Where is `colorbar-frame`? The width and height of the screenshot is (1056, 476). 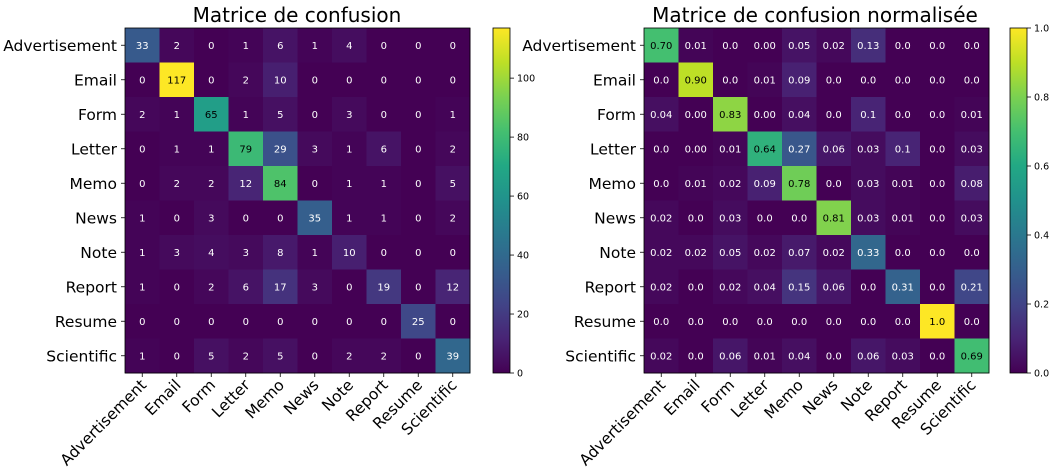 colorbar-frame is located at coordinates (501, 200).